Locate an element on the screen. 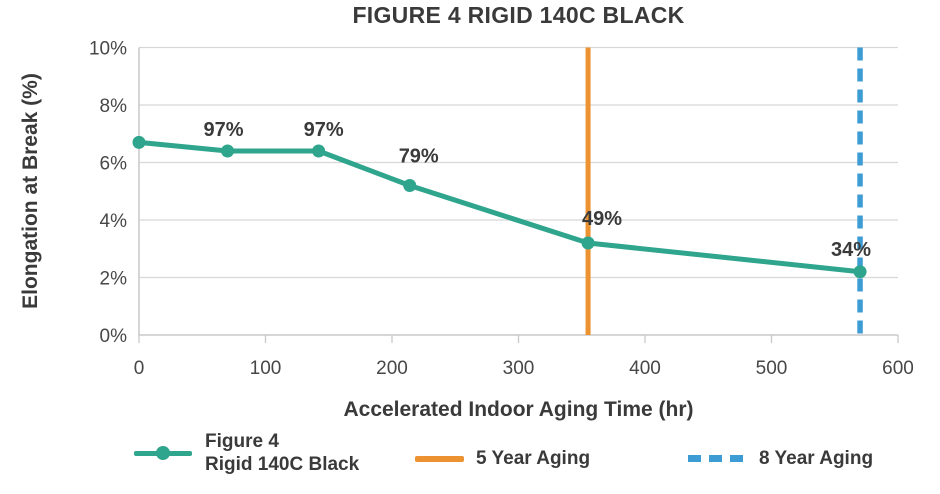  legend-label-8-year-aging: 8 Year Aging is located at coordinates (816, 458).